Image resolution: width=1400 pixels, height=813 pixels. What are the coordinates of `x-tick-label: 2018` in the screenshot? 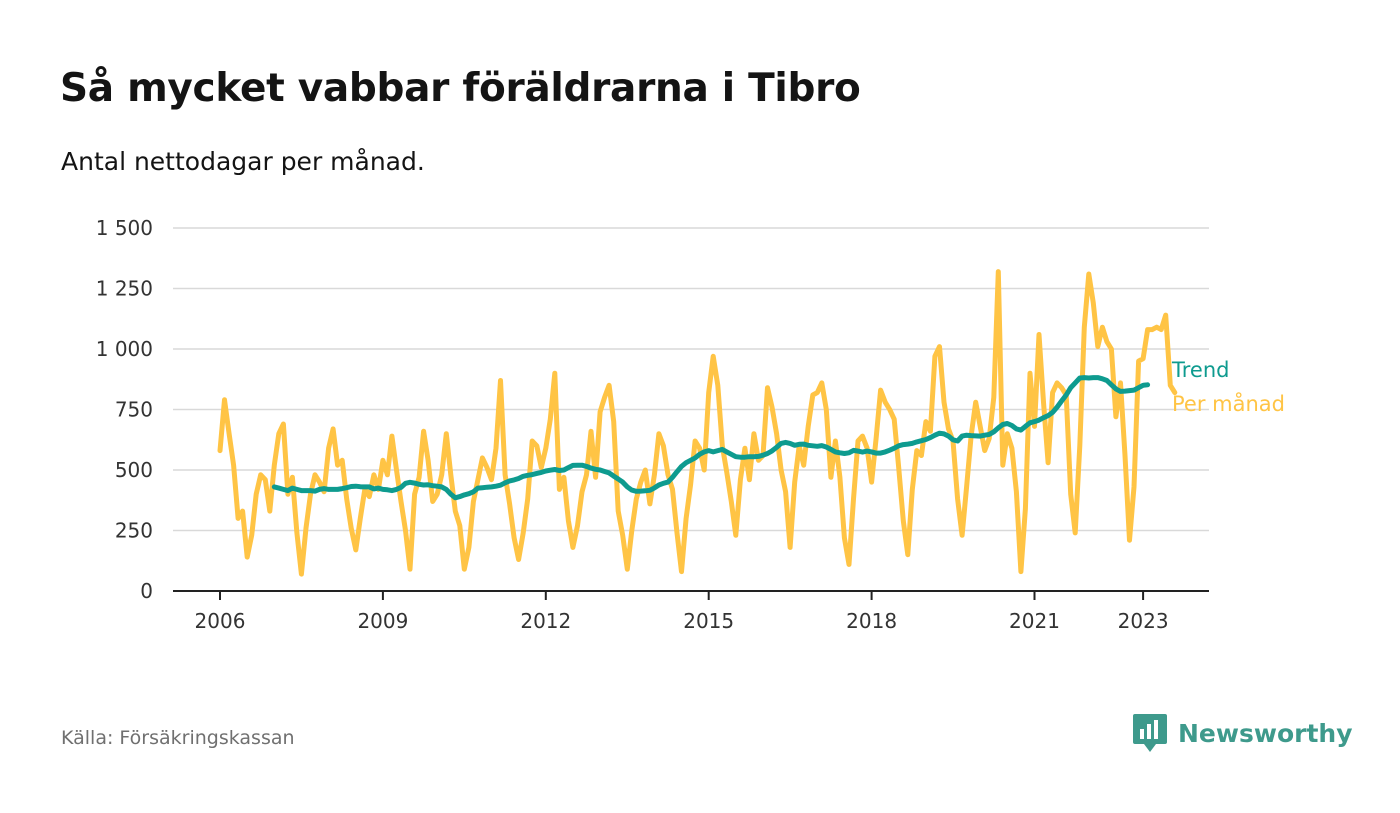 It's located at (871, 621).